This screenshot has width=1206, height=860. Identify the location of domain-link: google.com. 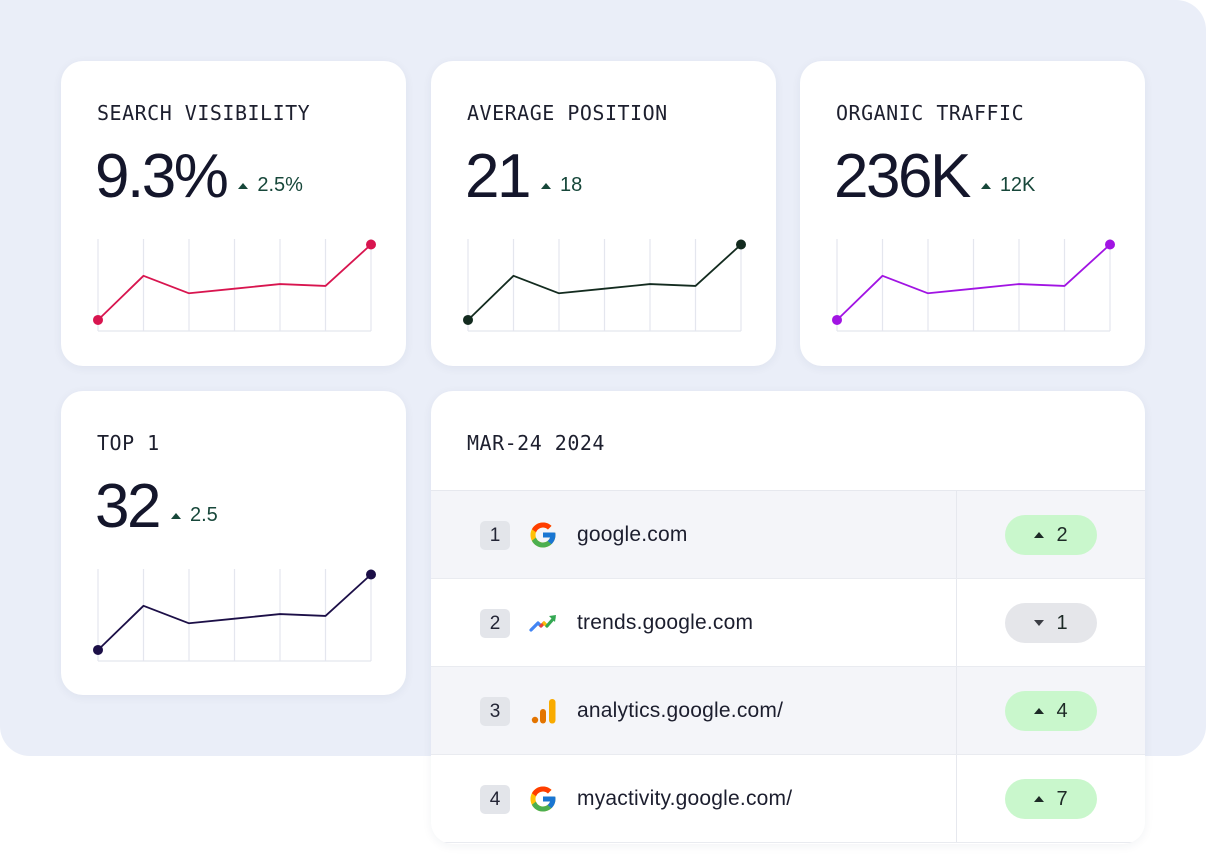
(632, 534).